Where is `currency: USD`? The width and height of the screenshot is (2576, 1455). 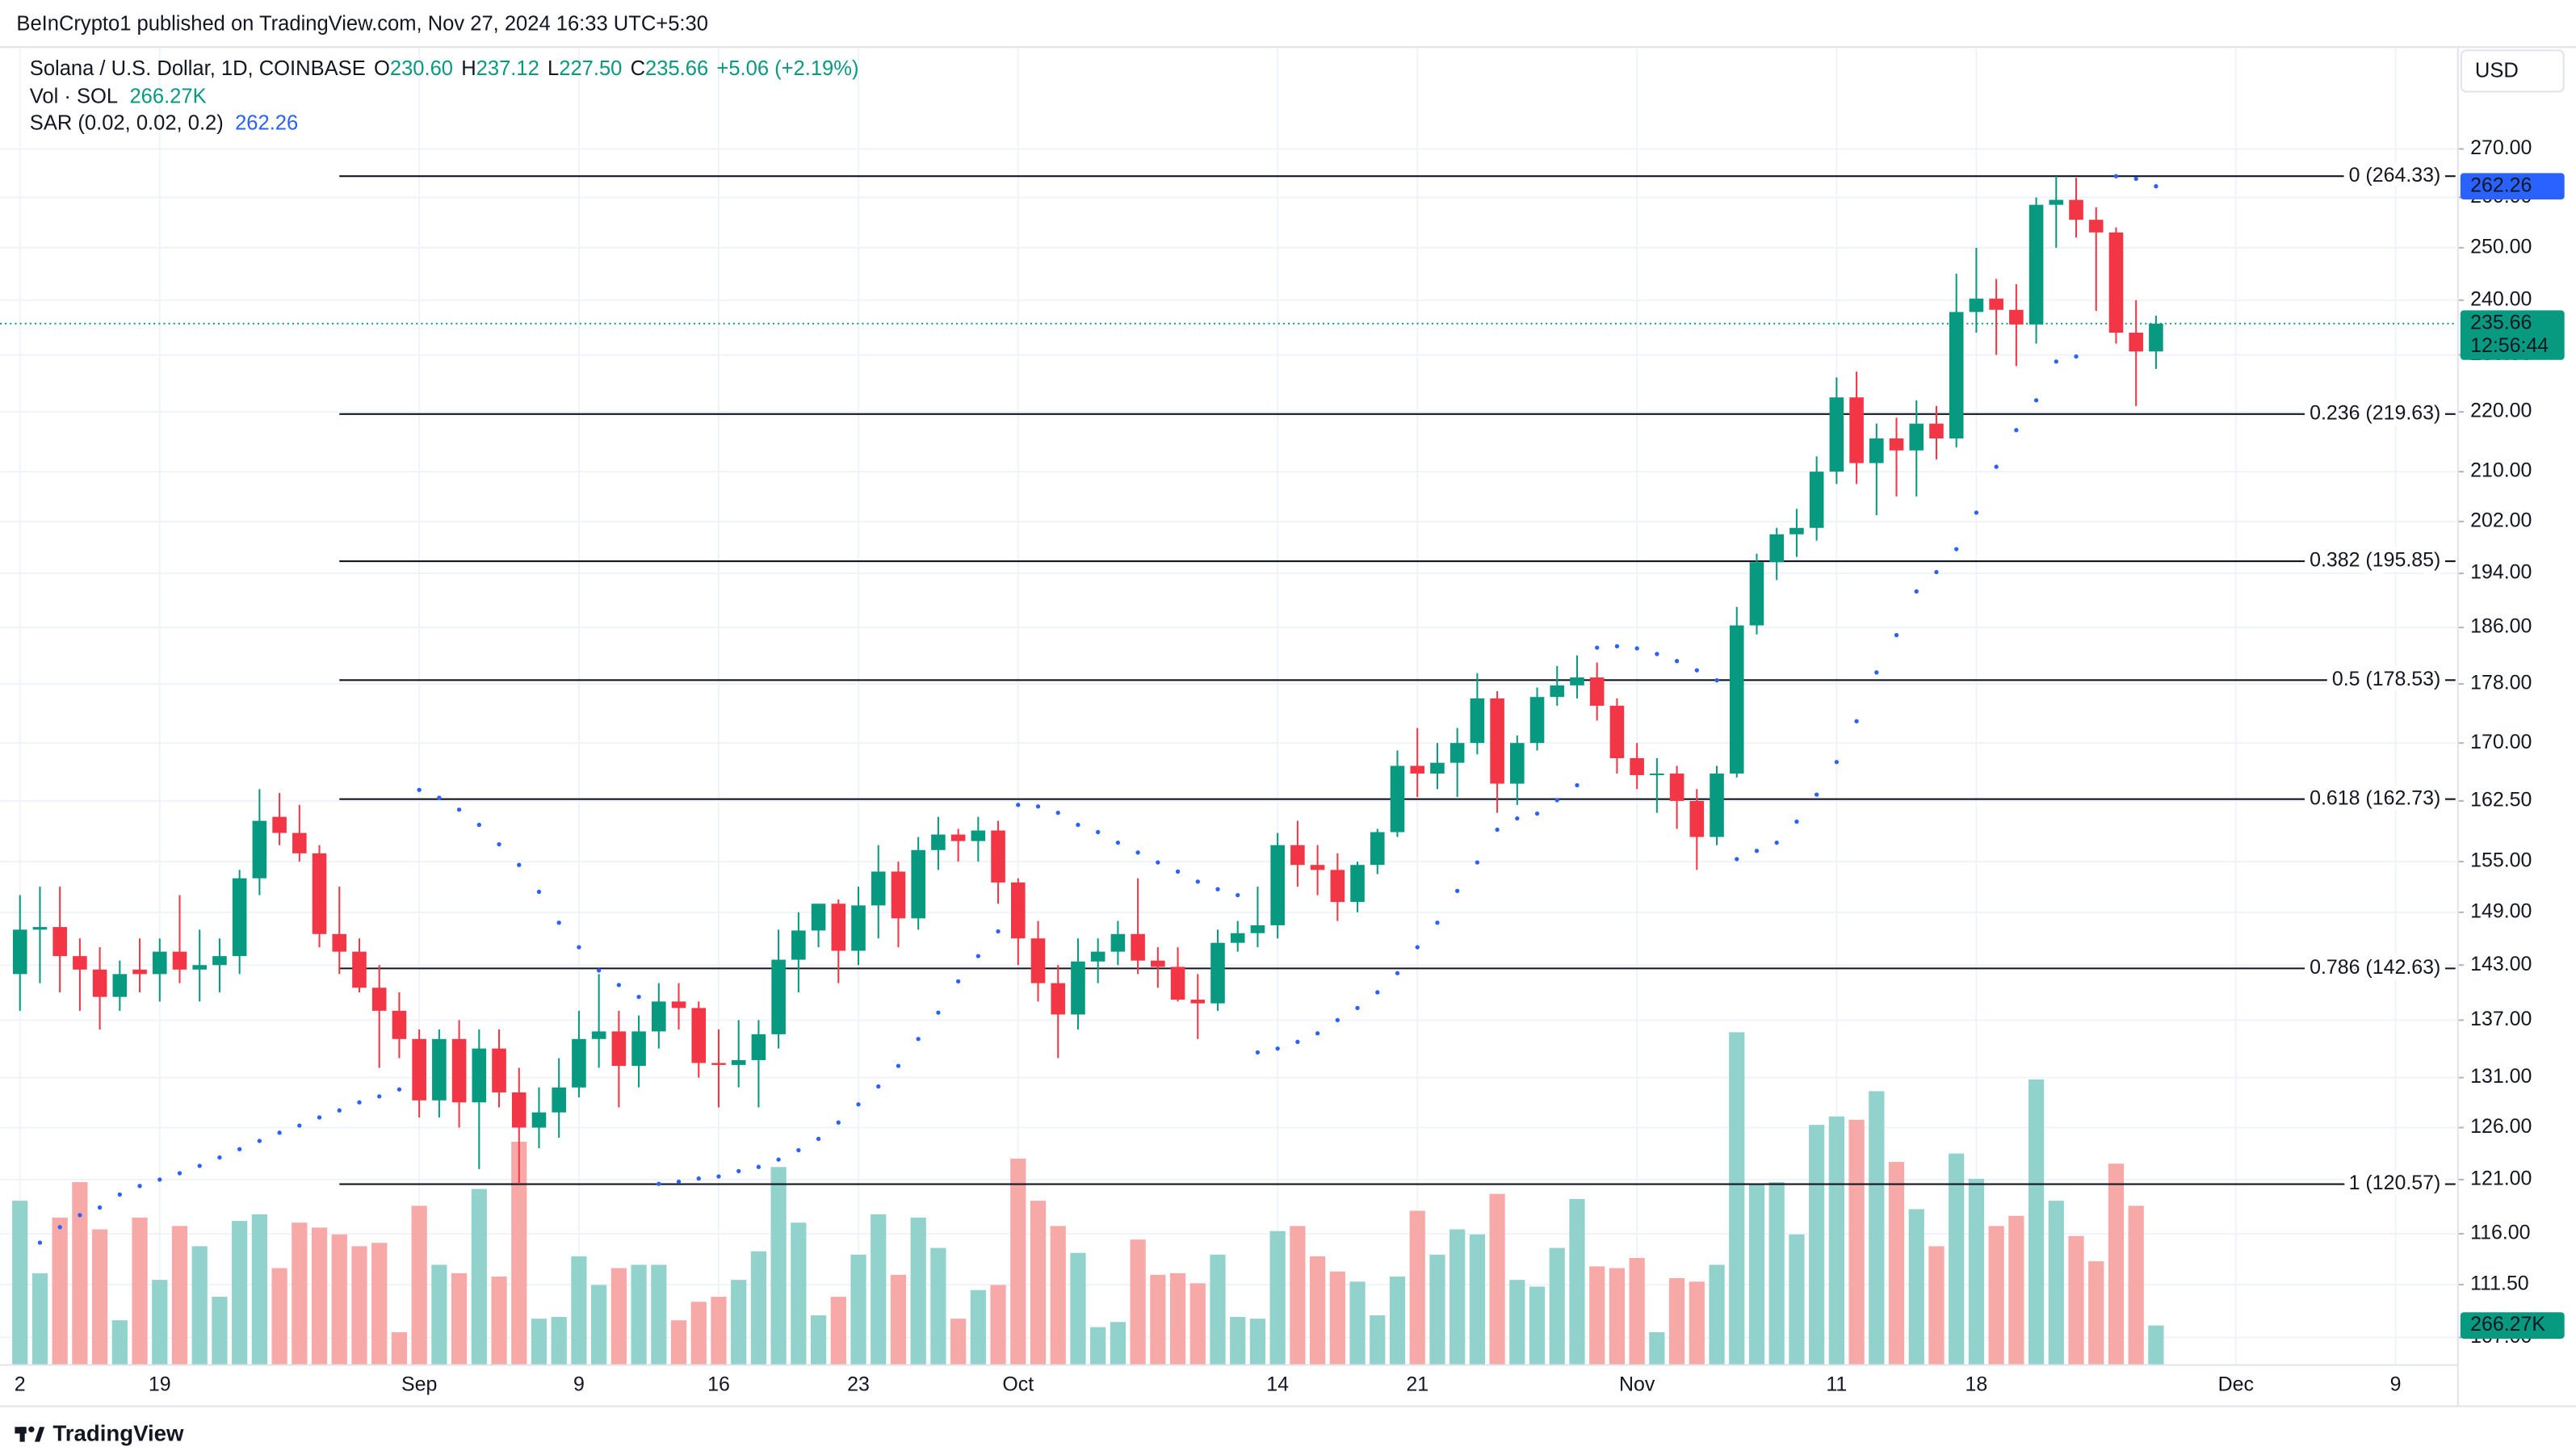 currency: USD is located at coordinates (2497, 71).